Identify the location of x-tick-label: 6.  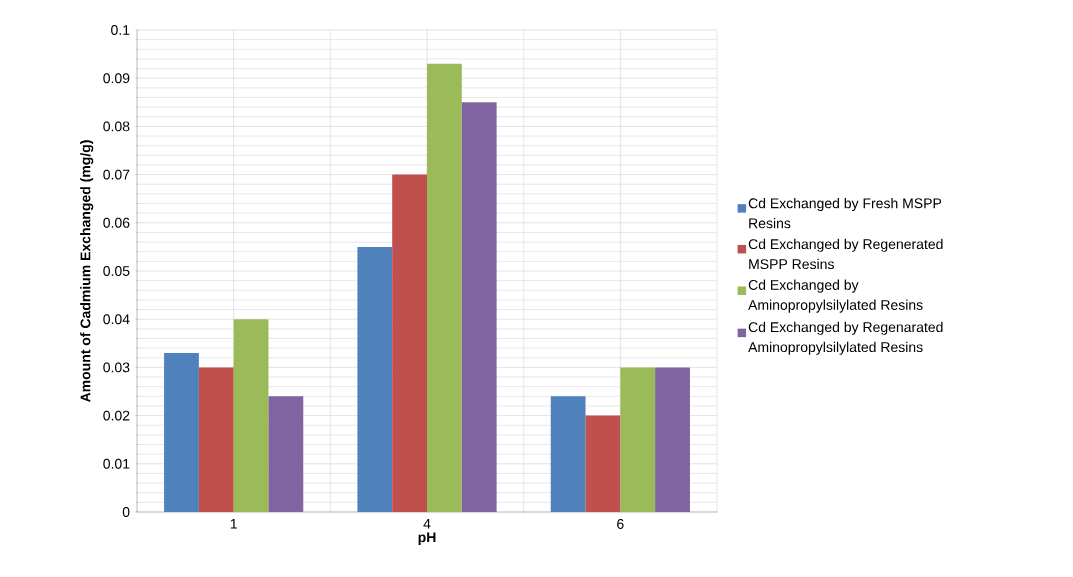
(620, 523).